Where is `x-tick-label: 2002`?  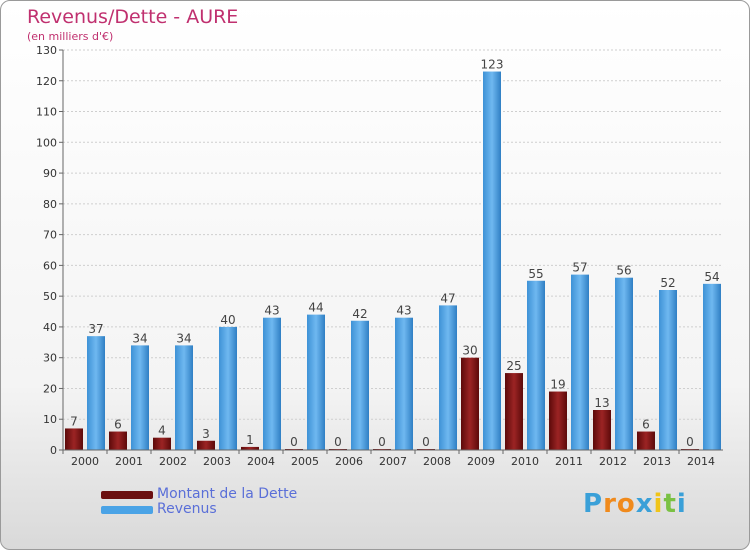
x-tick-label: 2002 is located at coordinates (173, 461).